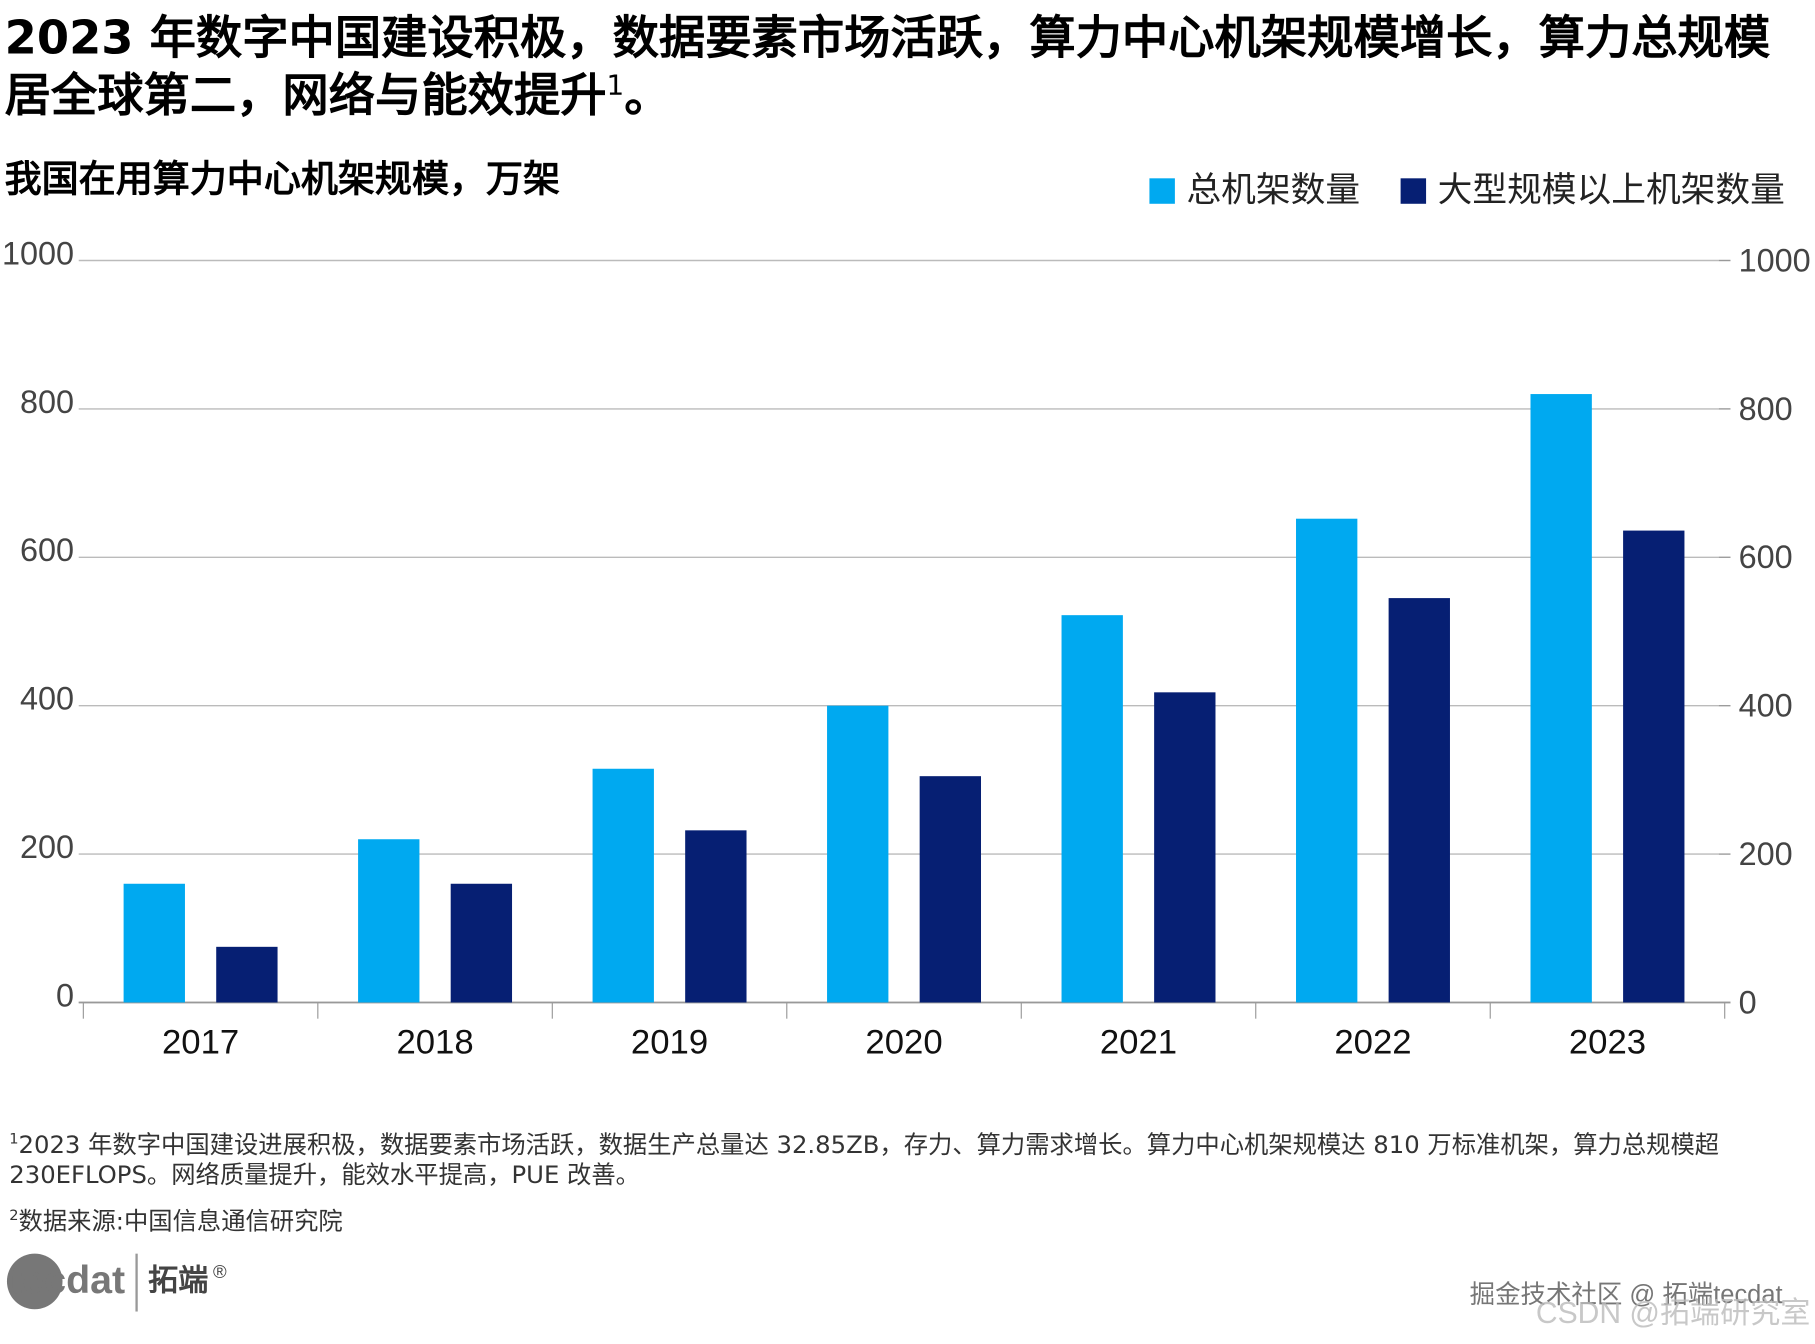 This screenshot has width=1815, height=1344. What do you see at coordinates (434, 1042) in the screenshot?
I see `x-tick-label: 2018` at bounding box center [434, 1042].